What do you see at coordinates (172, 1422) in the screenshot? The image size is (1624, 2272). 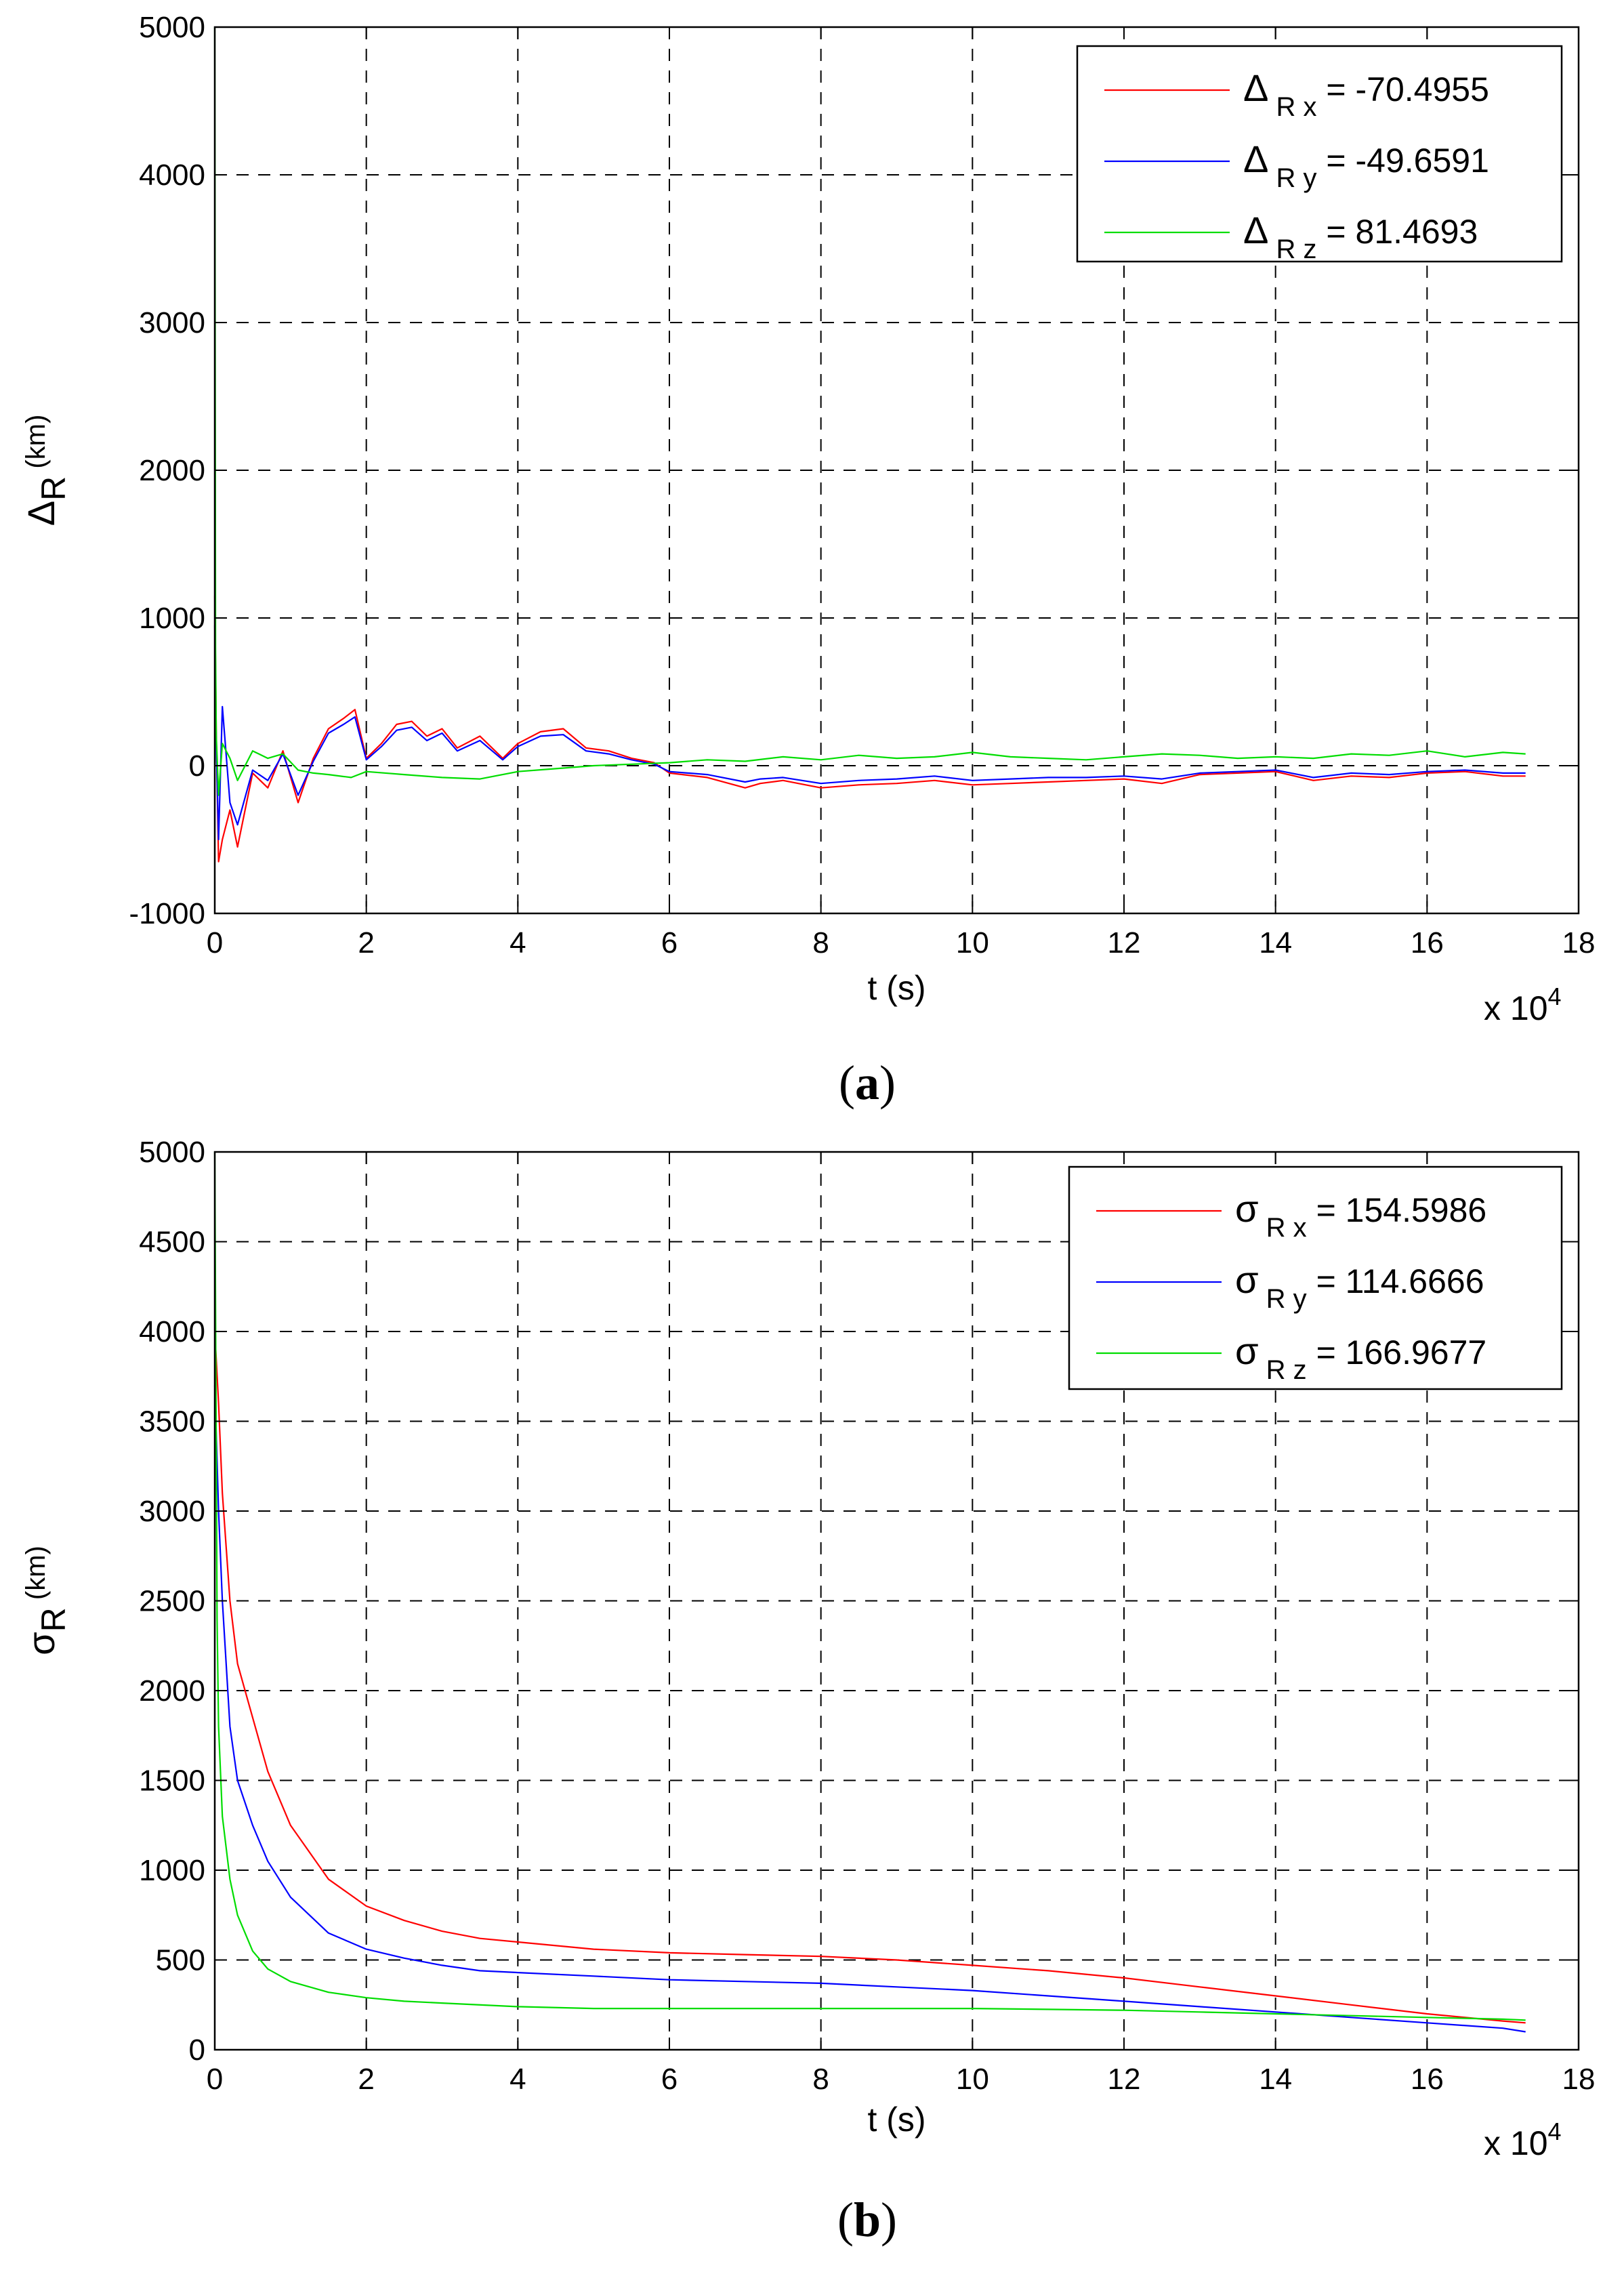 I see `y-tick-label: 3500` at bounding box center [172, 1422].